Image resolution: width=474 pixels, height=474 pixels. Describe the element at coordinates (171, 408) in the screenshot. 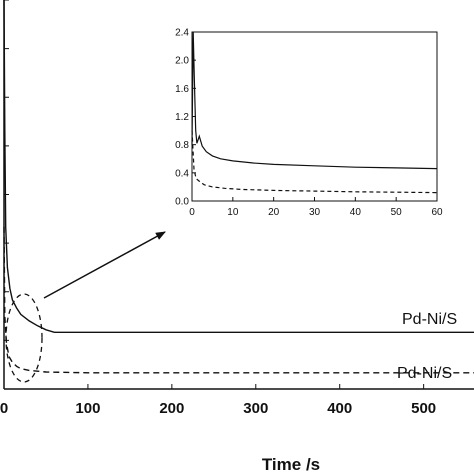

I see `main-x-tick-label: 200` at that location.